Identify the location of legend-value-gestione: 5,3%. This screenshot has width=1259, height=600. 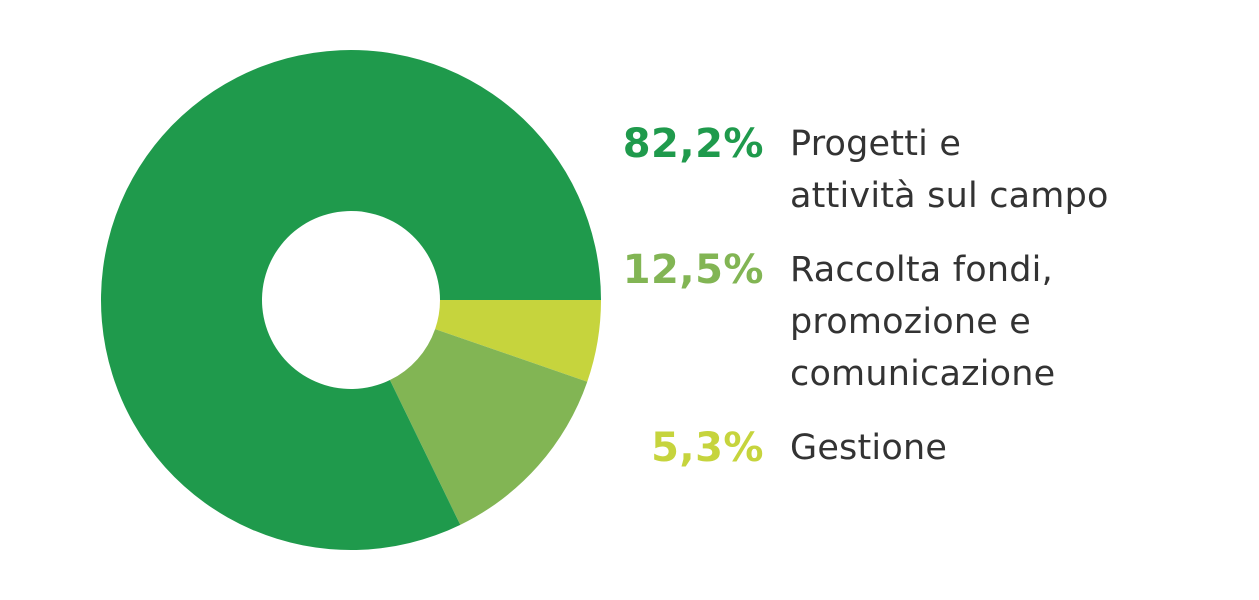
(707, 448).